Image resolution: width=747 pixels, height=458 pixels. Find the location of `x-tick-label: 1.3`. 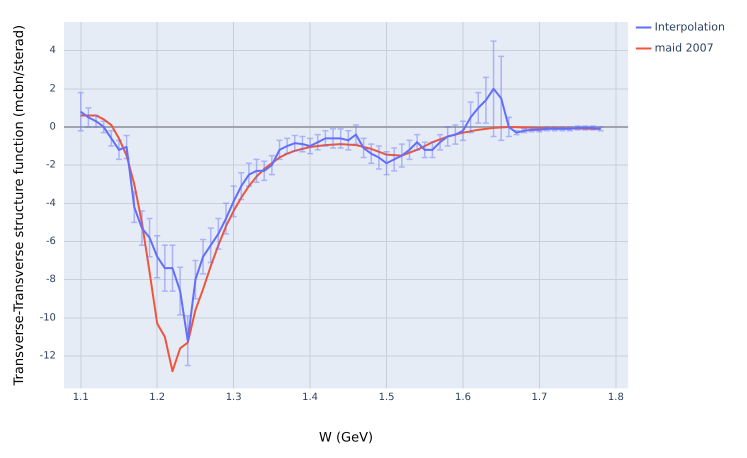

x-tick-label: 1.3 is located at coordinates (234, 397).